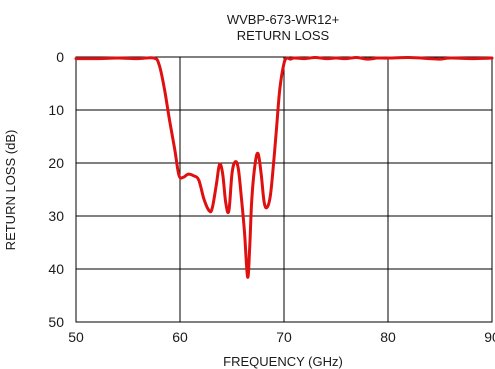 The image size is (495, 369). Describe the element at coordinates (56, 269) in the screenshot. I see `y-tick-label: 40` at that location.